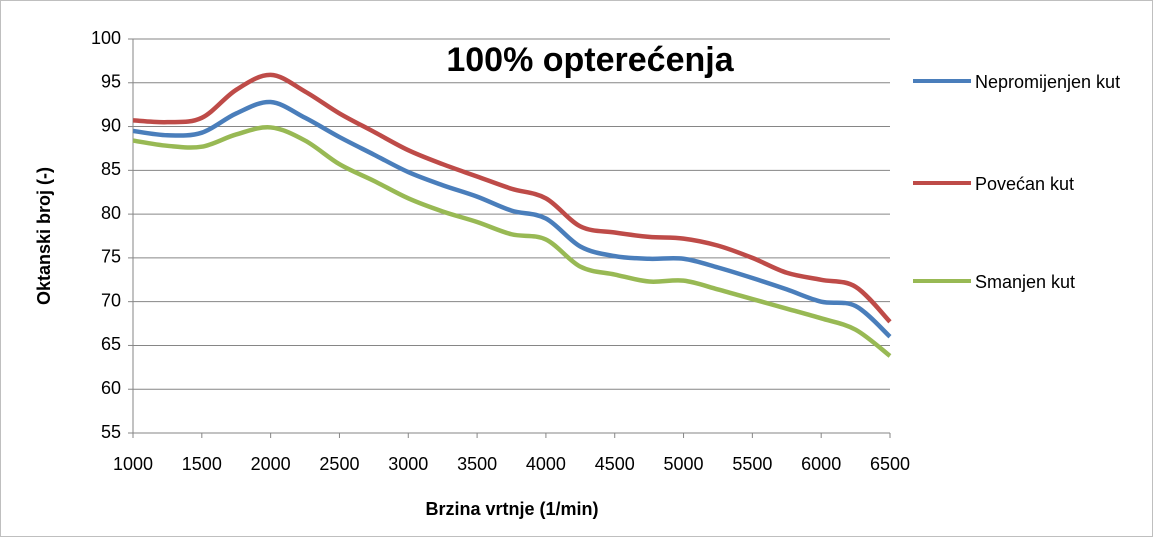 This screenshot has height=538, width=1160. I want to click on x-tick-label: 4000, so click(546, 464).